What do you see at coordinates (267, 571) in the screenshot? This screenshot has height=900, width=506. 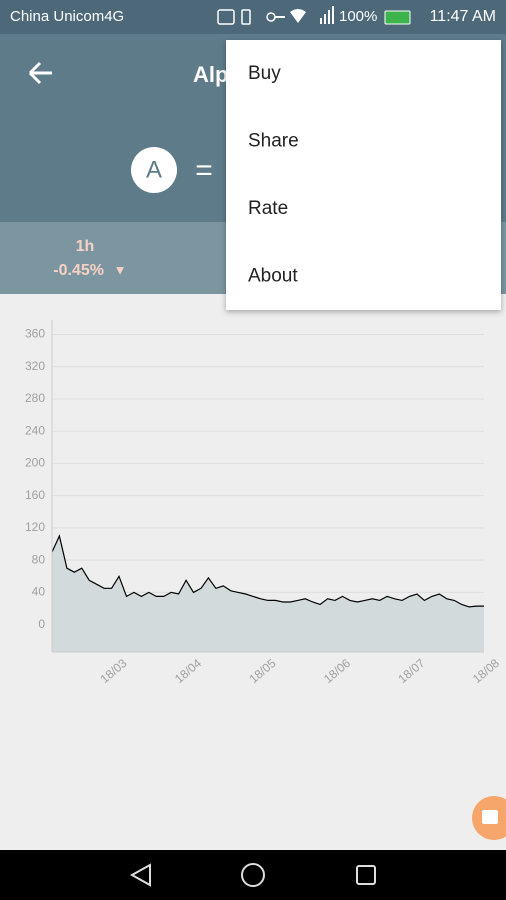 I see `line` at bounding box center [267, 571].